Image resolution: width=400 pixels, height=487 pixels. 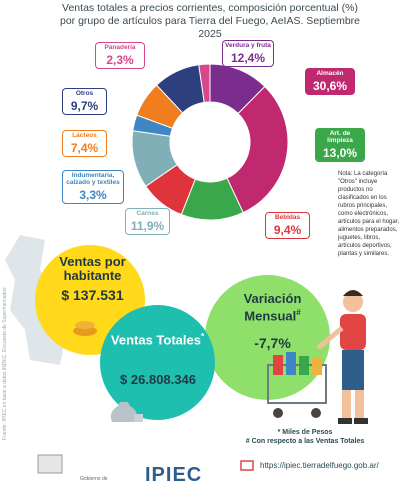 I want to click on donut-chart, so click(x=210, y=142).